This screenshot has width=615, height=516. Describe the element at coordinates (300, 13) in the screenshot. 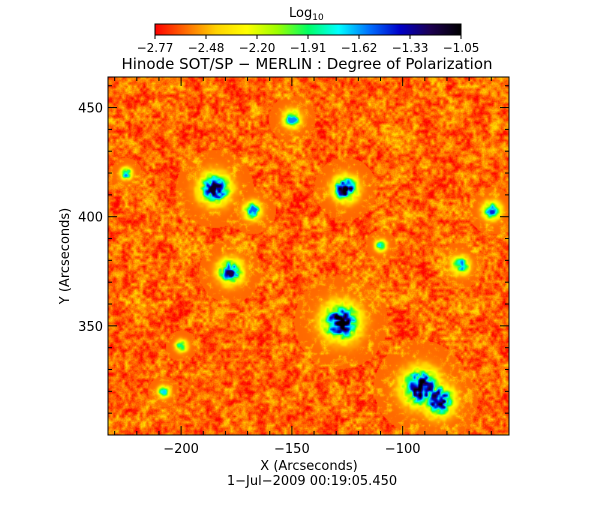

I see `colorbar-label-base: Log` at that location.